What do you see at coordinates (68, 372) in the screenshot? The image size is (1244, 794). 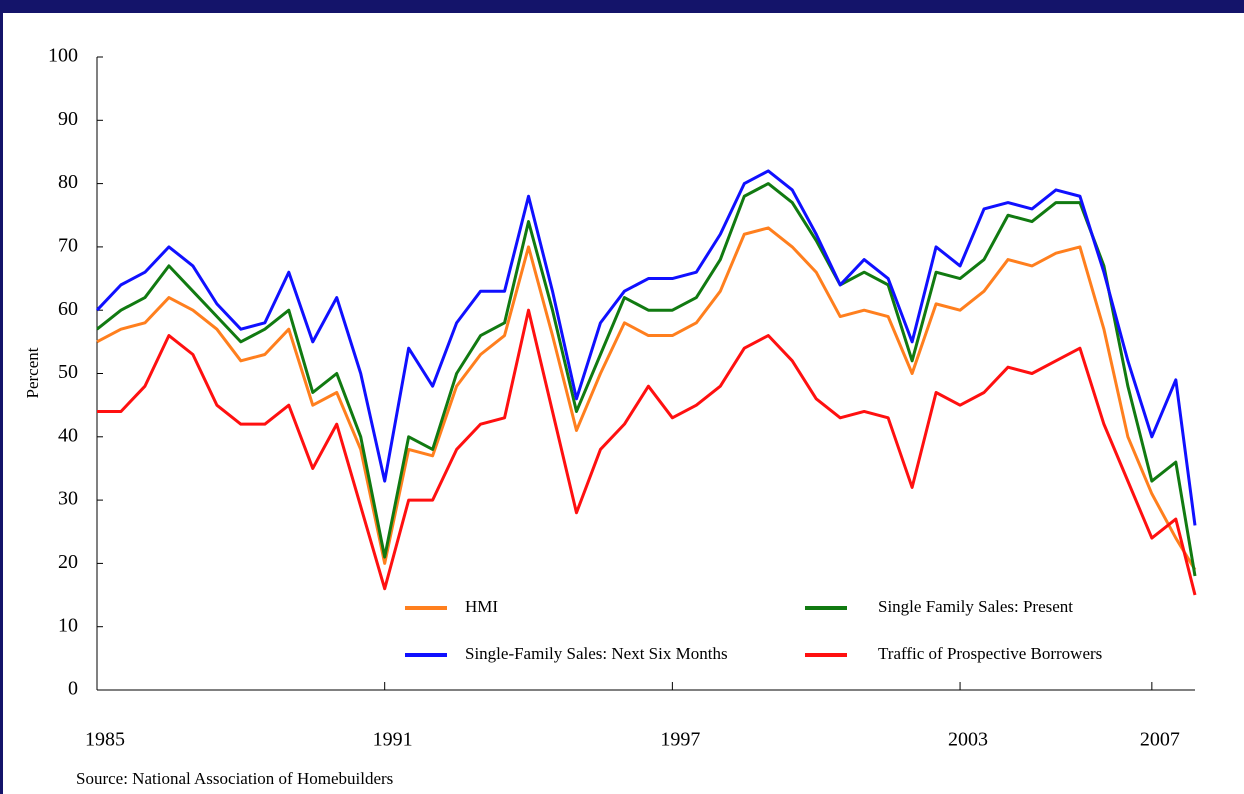 I see `y-tick-label: 50` at bounding box center [68, 372].